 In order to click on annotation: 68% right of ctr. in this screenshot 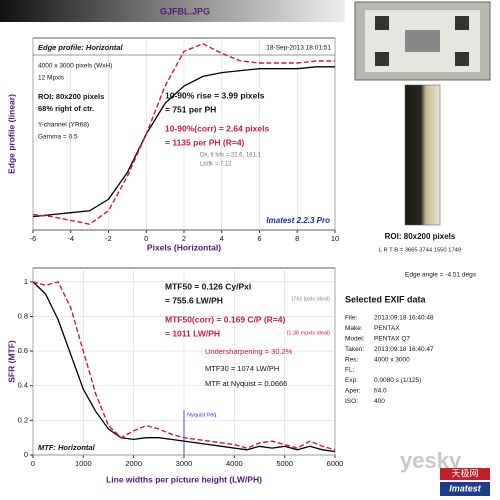, I will do `click(66, 108)`.